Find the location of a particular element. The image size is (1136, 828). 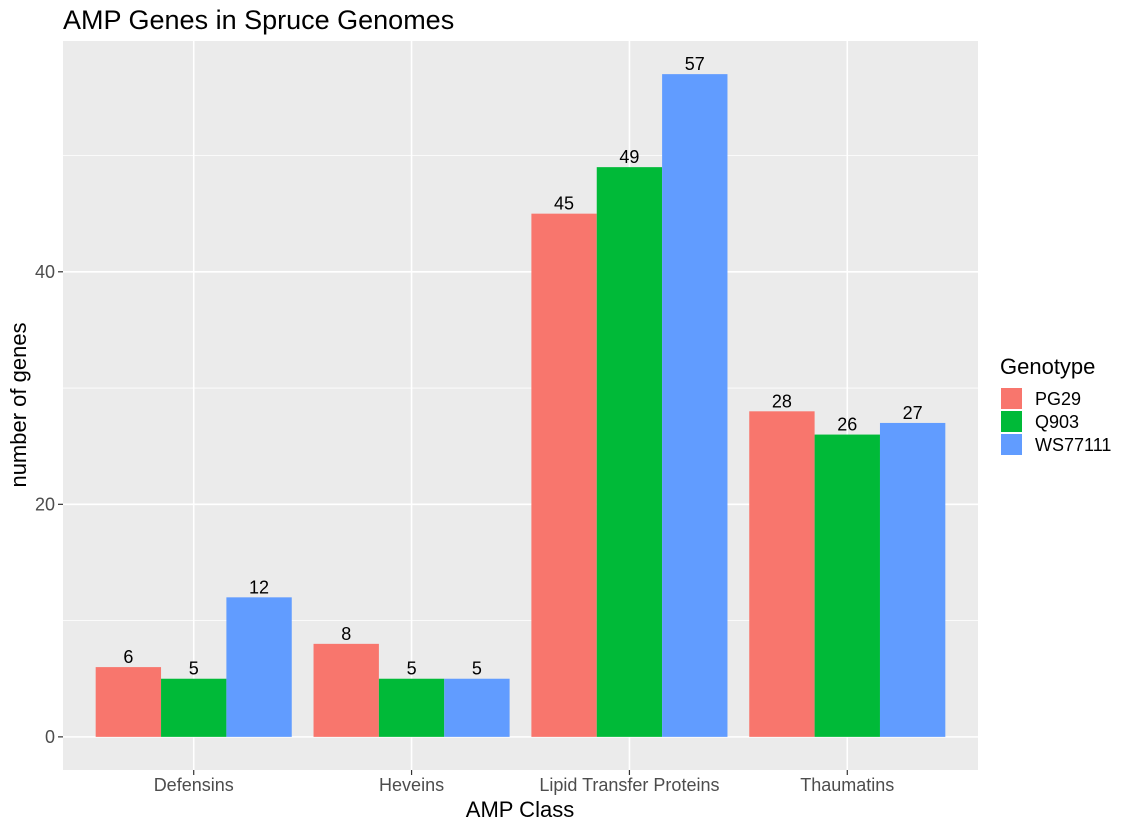

y-tick-label: 20 is located at coordinates (45, 504).